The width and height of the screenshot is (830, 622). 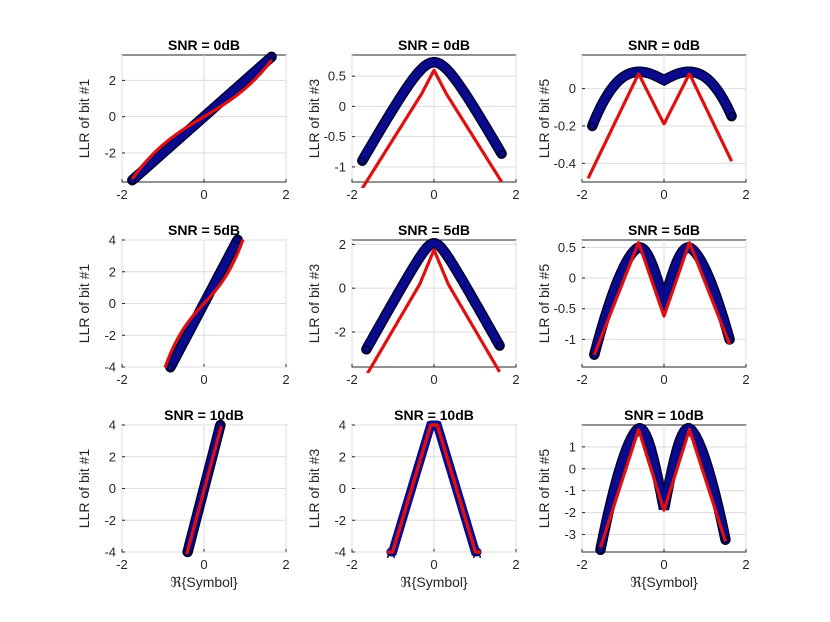 I want to click on subplot-6: -2 0 2 -1 -0.5 0 0.5 SNR = 5dB LLR of bit #5, so click(x=643, y=304).